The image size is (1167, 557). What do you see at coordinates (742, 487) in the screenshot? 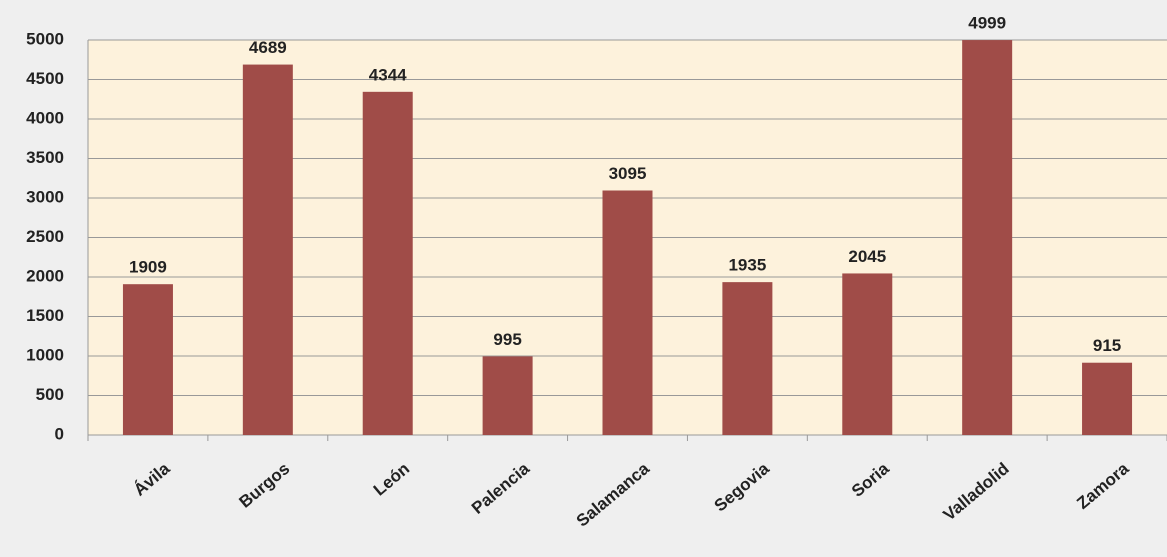
I see `x-tick-label: Segovia` at bounding box center [742, 487].